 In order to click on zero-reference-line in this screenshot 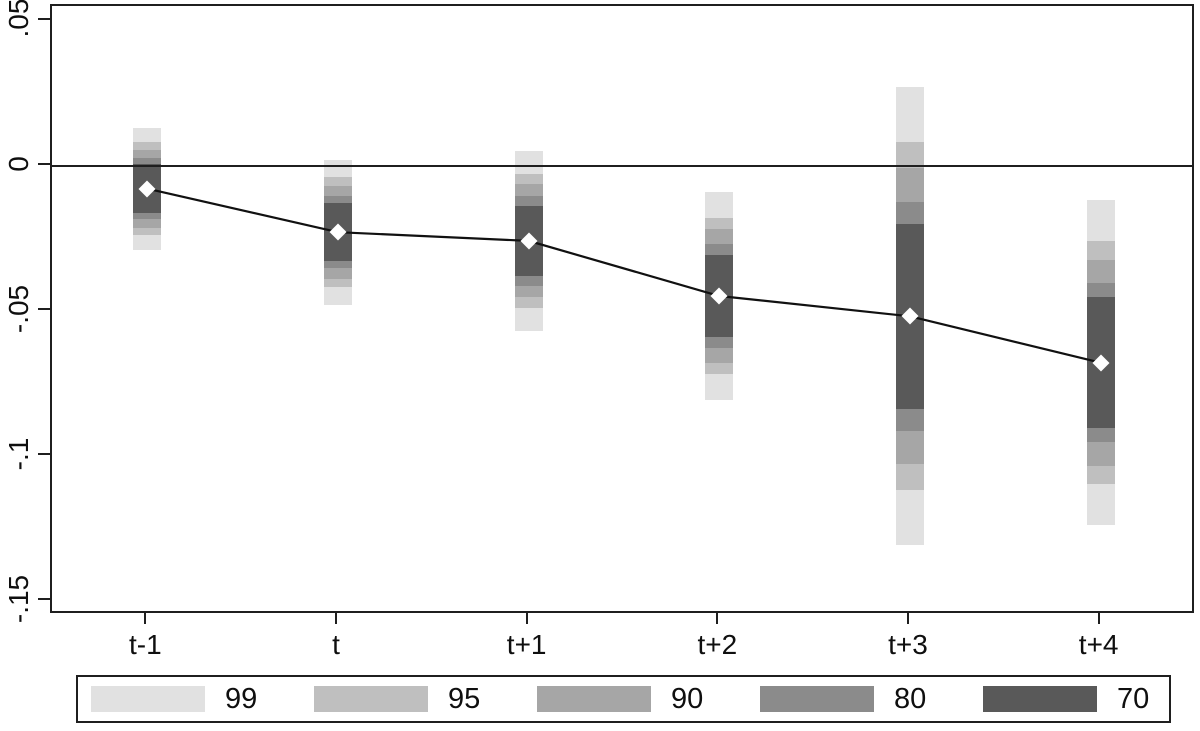, I will do `click(622, 165)`.